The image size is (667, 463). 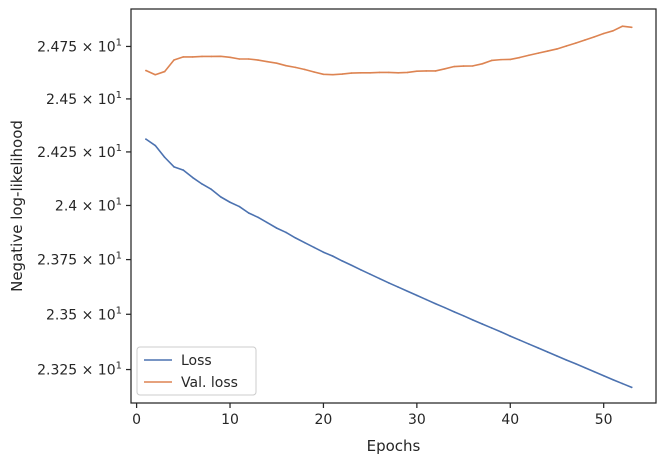 What do you see at coordinates (510, 420) in the screenshot?
I see `x-tick-label: 40` at bounding box center [510, 420].